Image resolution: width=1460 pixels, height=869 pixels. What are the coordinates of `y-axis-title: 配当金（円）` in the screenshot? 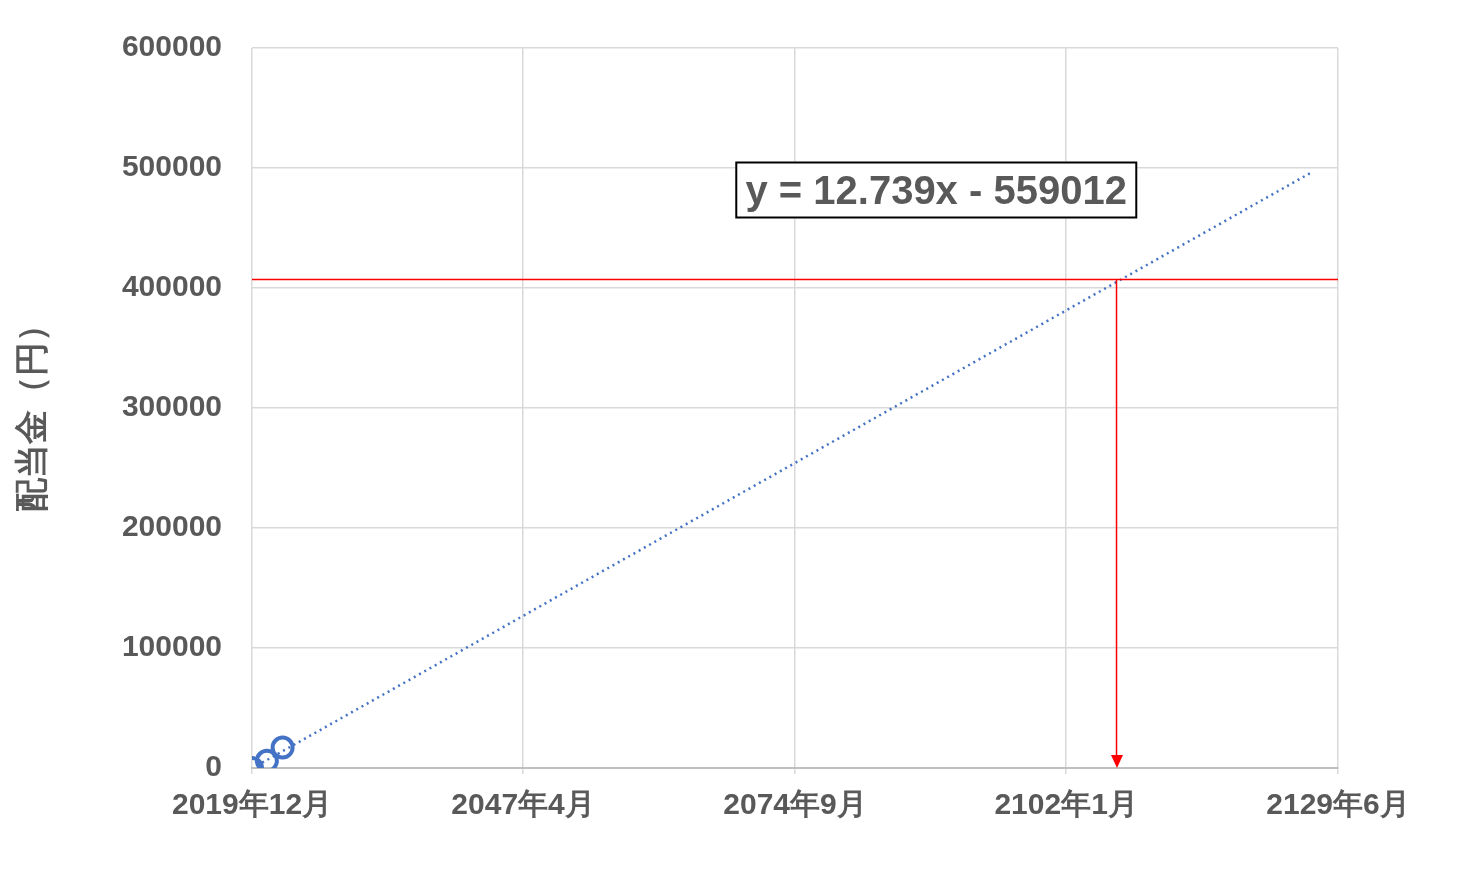 It's located at (31, 410).